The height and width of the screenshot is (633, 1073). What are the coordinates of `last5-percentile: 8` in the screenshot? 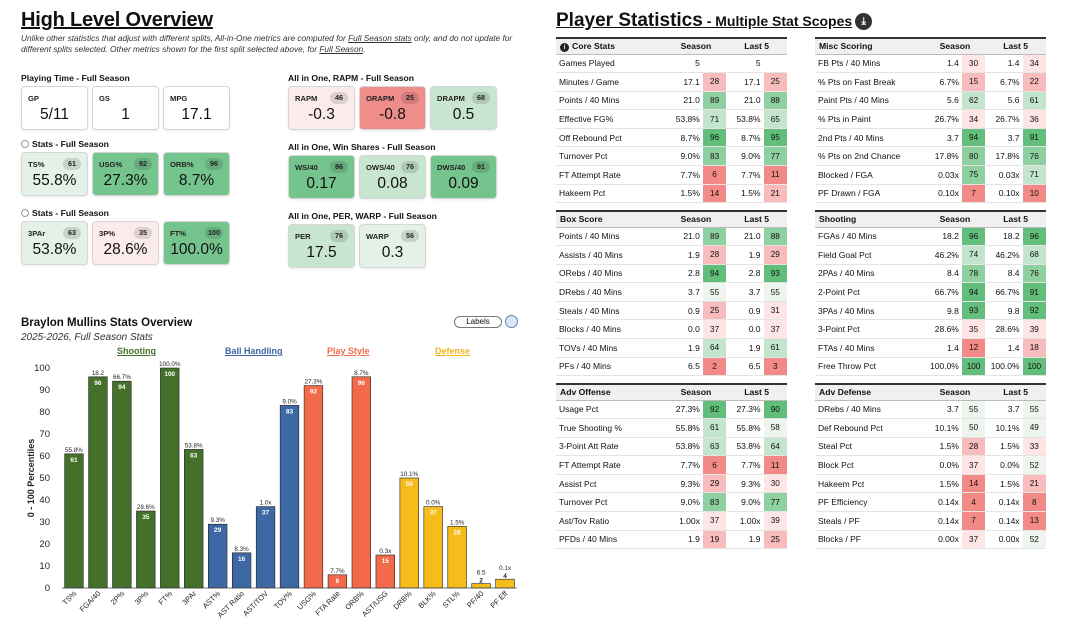 It's located at (1034, 502).